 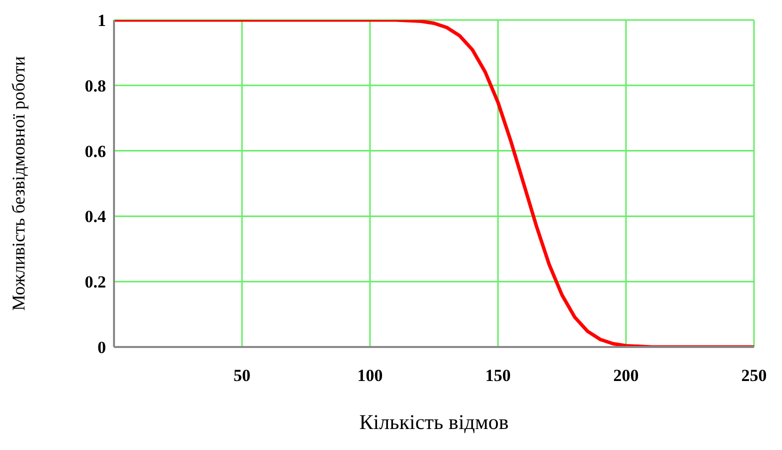 I want to click on y-axis-title: Можливість безвідмовної роботи, so click(x=18, y=183).